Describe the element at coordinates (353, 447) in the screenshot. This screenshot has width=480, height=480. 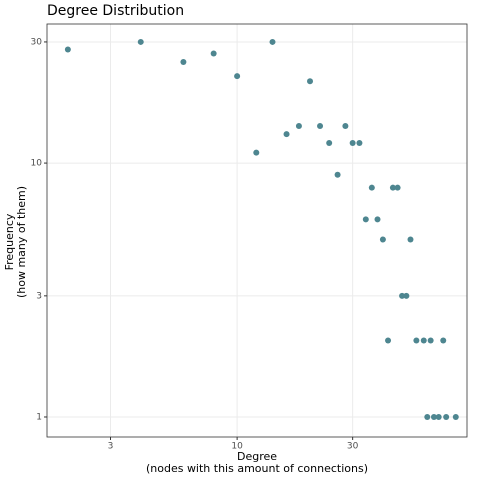
I see `x-tick-label: 30` at that location.